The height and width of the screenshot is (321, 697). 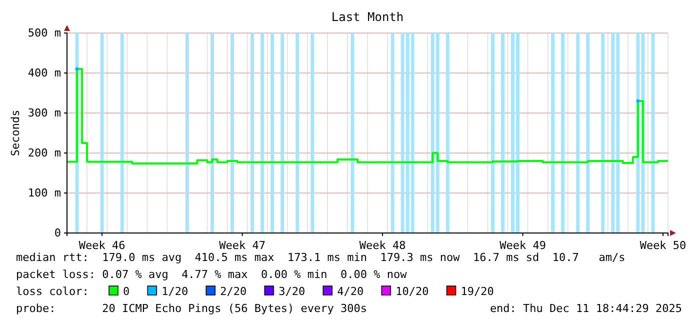 I want to click on legend-label: 19/20, so click(x=477, y=291).